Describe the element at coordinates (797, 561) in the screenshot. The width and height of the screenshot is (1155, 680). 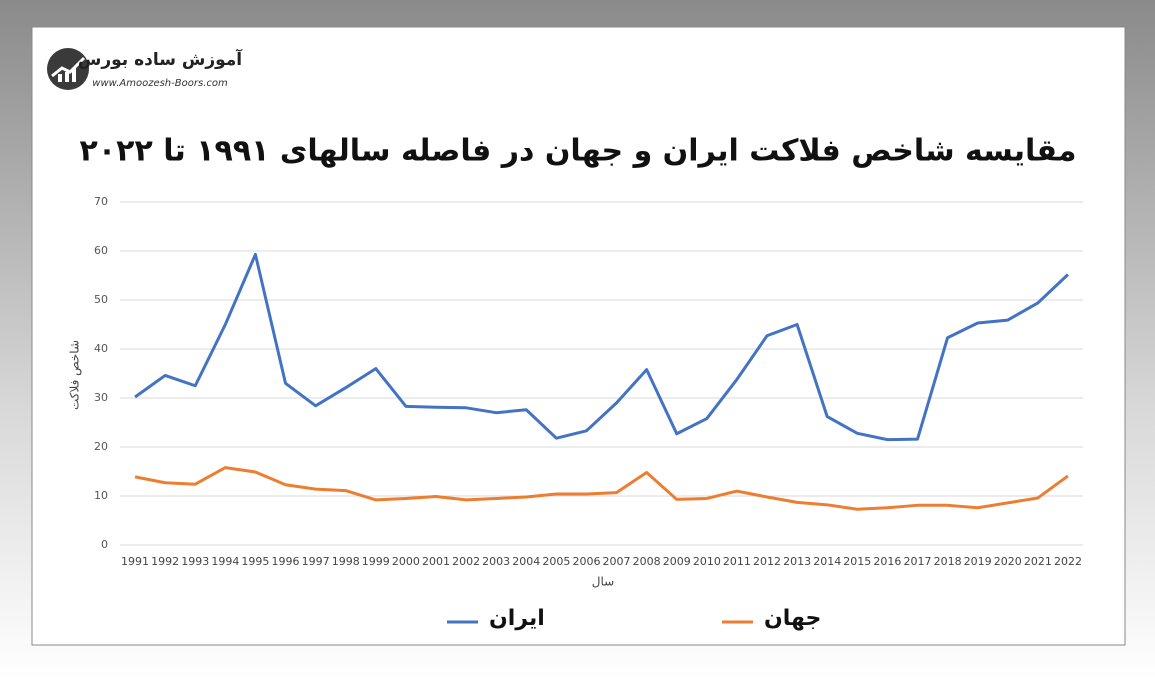
I see `x-tick-label: 2013` at that location.